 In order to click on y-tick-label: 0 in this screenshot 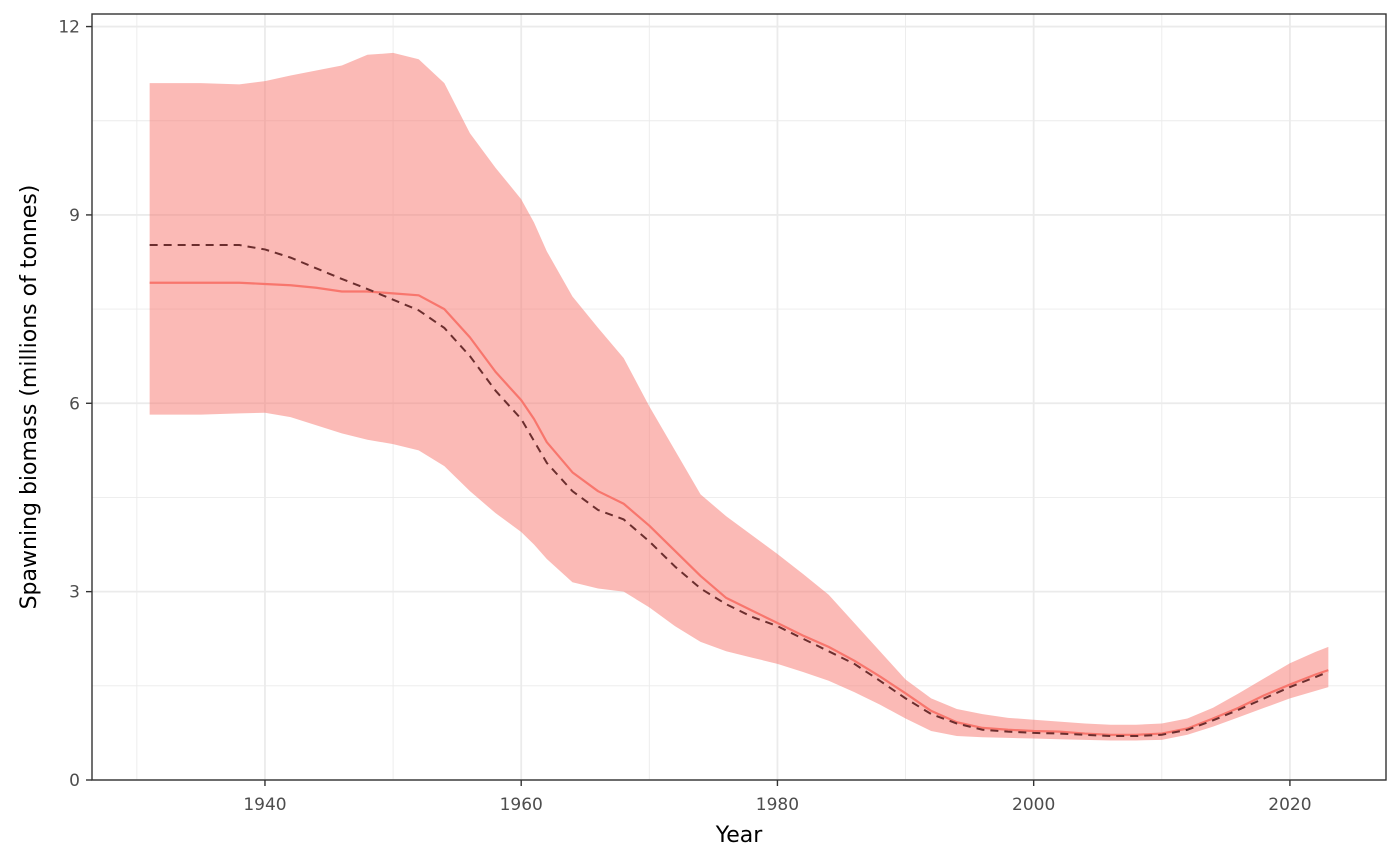, I will do `click(74, 781)`.